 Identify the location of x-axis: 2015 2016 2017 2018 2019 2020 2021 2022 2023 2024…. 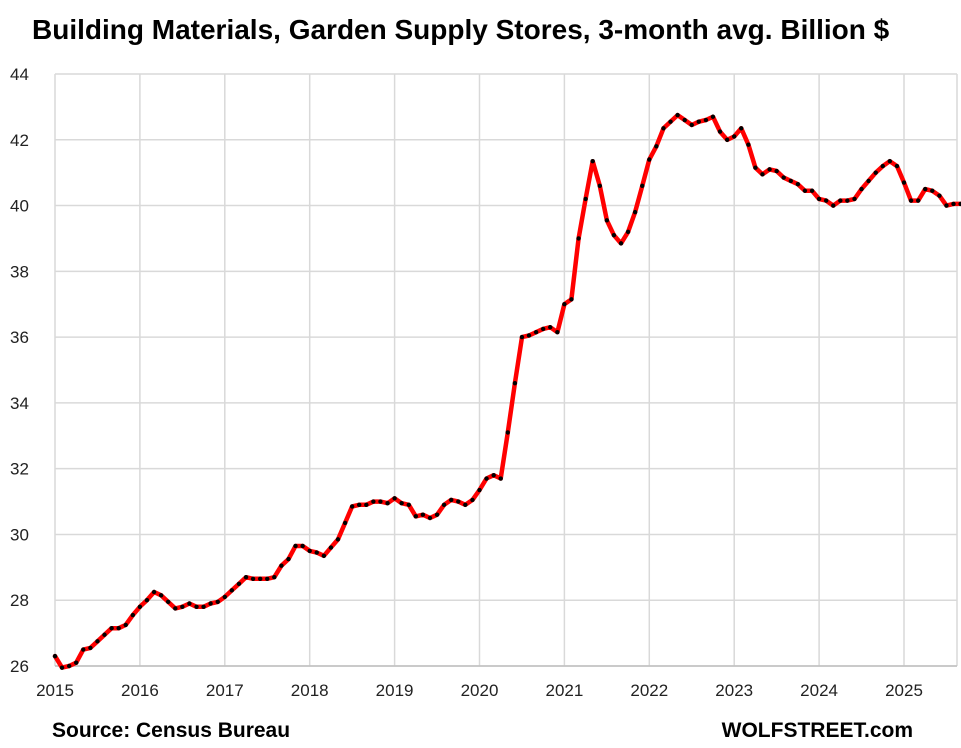
(479, 690).